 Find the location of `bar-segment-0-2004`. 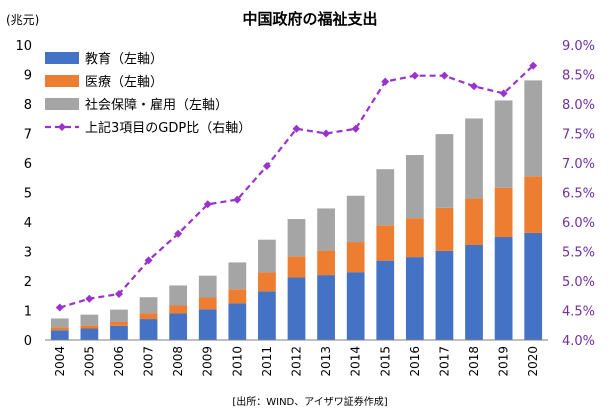

bar-segment-0-2004 is located at coordinates (59, 335).